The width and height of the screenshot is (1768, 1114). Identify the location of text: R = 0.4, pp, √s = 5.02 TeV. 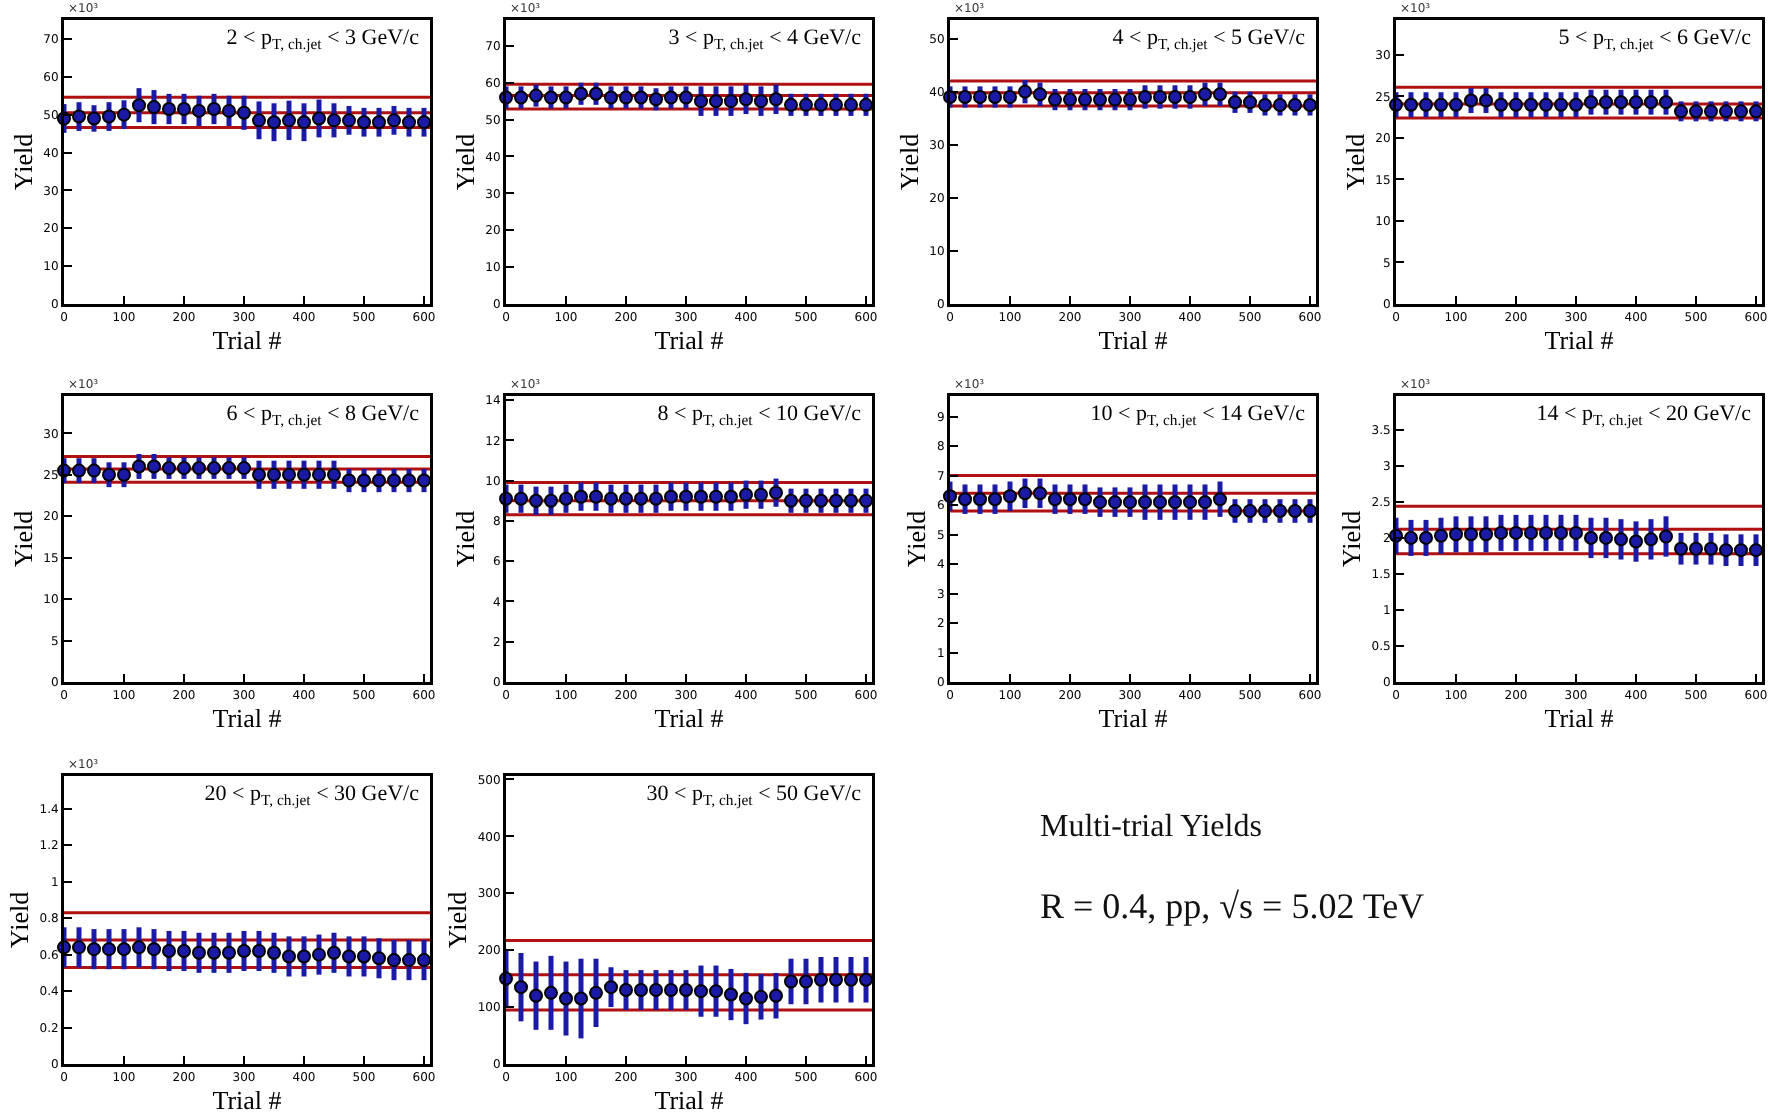
(1233, 907).